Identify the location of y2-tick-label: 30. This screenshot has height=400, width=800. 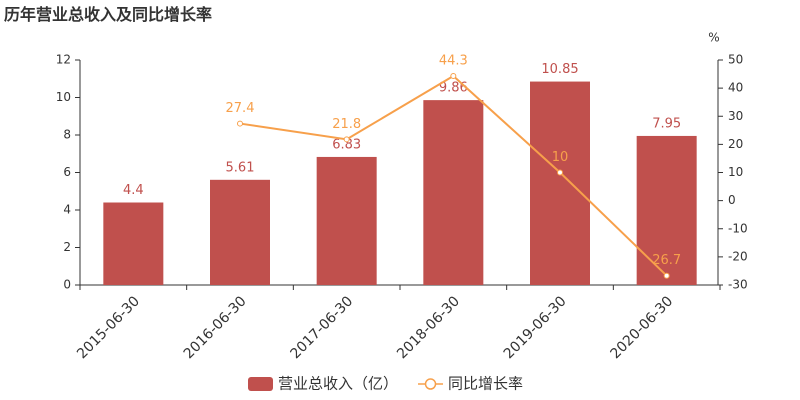
(735, 116).